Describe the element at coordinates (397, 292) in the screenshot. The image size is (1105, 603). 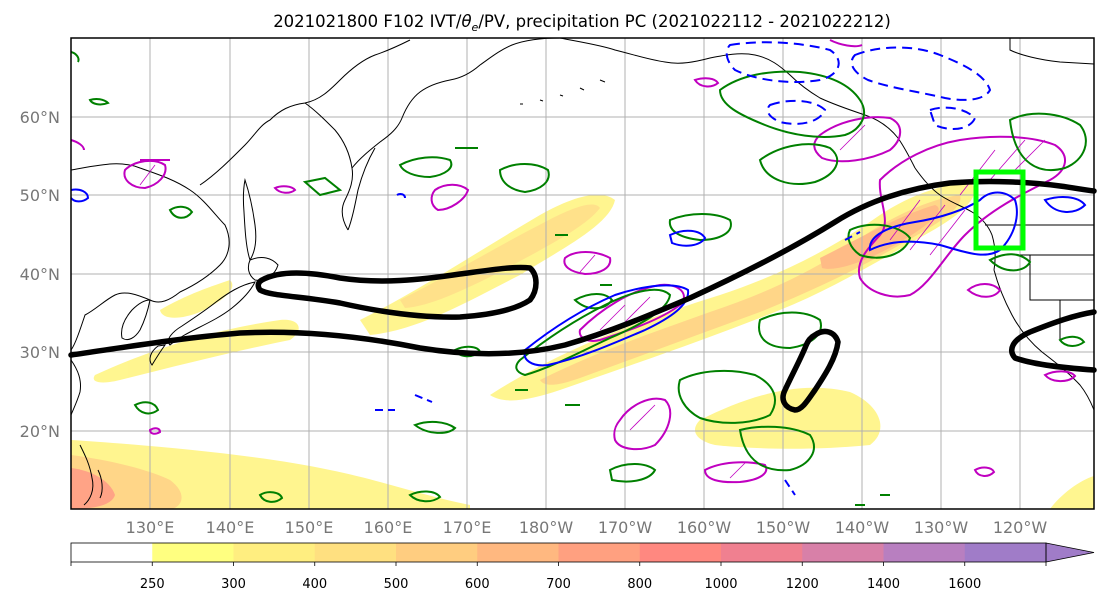
I see `ivt-contour-loop` at that location.